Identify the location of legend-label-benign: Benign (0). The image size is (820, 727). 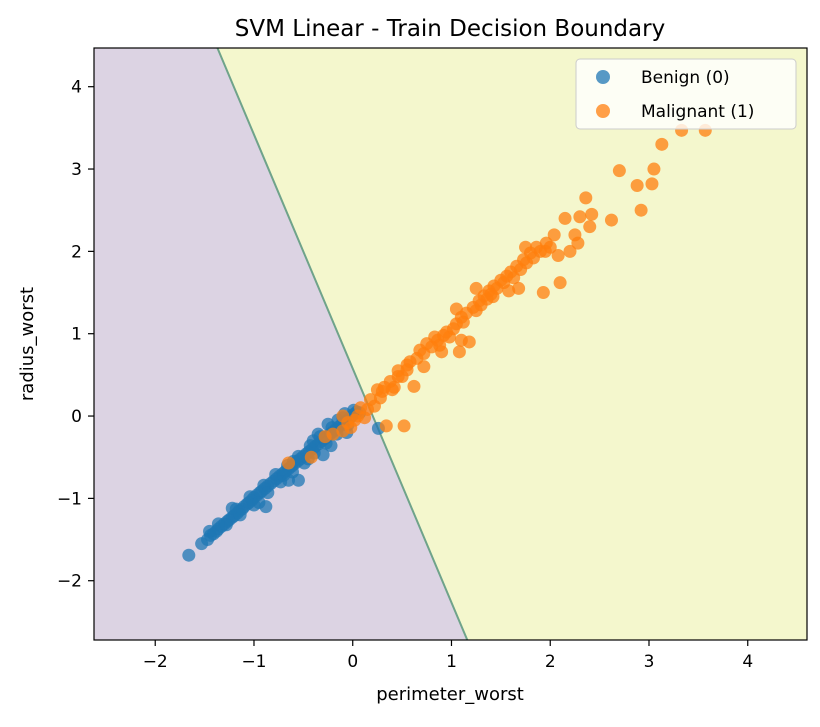
(685, 78).